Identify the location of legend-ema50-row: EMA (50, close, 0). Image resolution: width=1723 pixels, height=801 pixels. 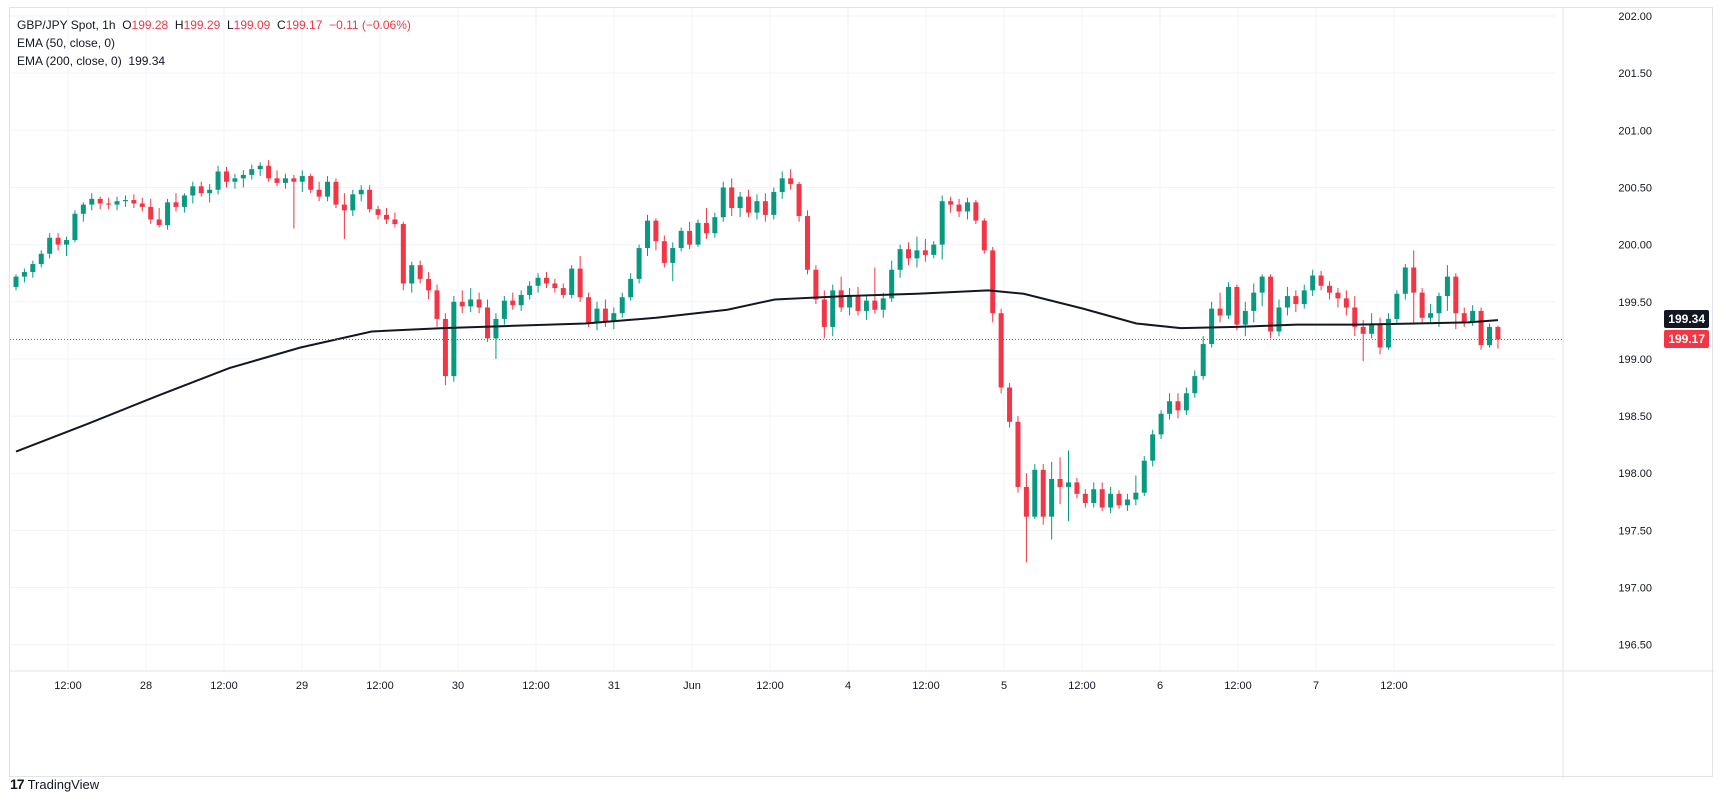
(214, 43).